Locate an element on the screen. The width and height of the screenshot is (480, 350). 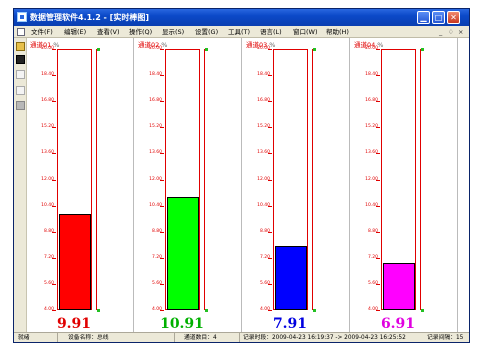
channel-value: 6.91 is located at coordinates (398, 324).